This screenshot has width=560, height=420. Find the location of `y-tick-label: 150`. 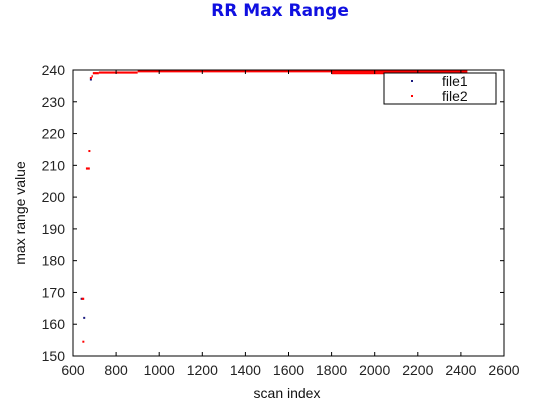

y-tick-label: 150 is located at coordinates (54, 356).